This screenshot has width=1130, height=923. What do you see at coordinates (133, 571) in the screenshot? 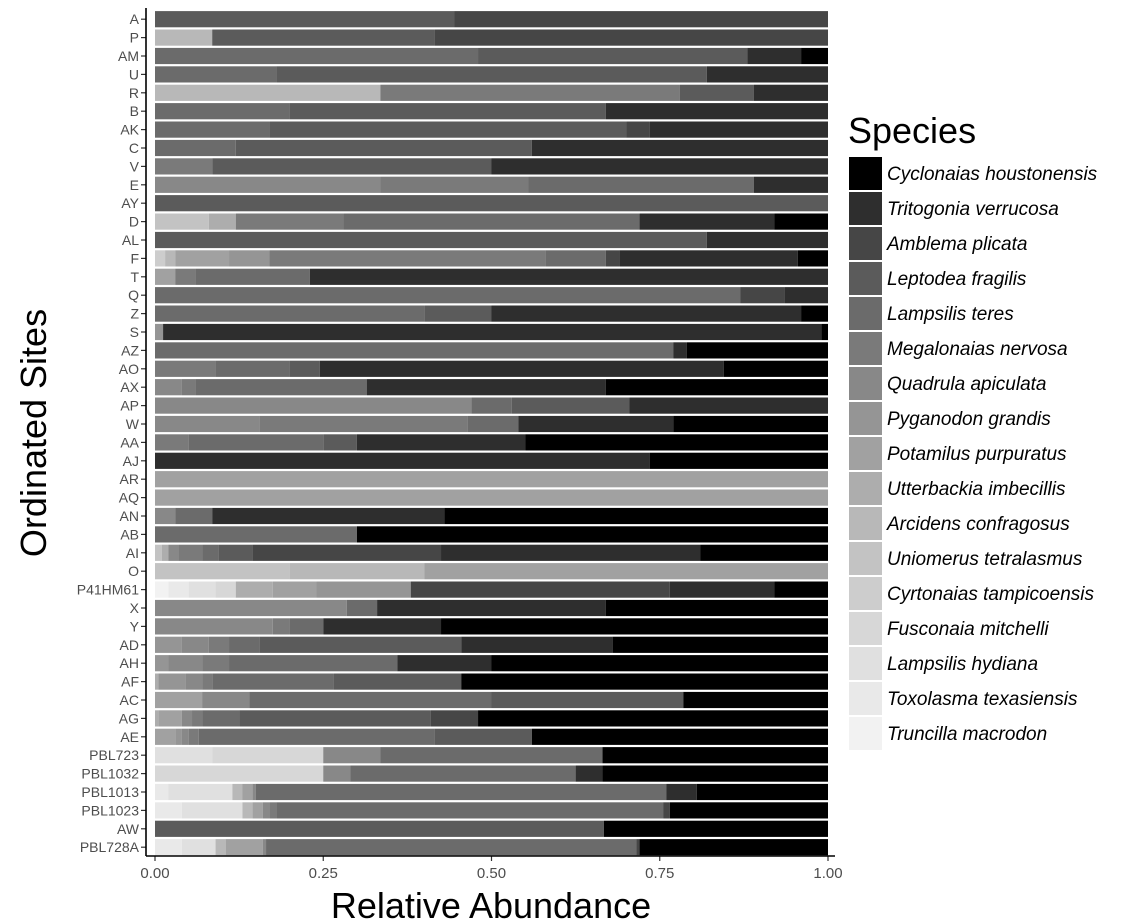
I see `site-label: O` at bounding box center [133, 571].